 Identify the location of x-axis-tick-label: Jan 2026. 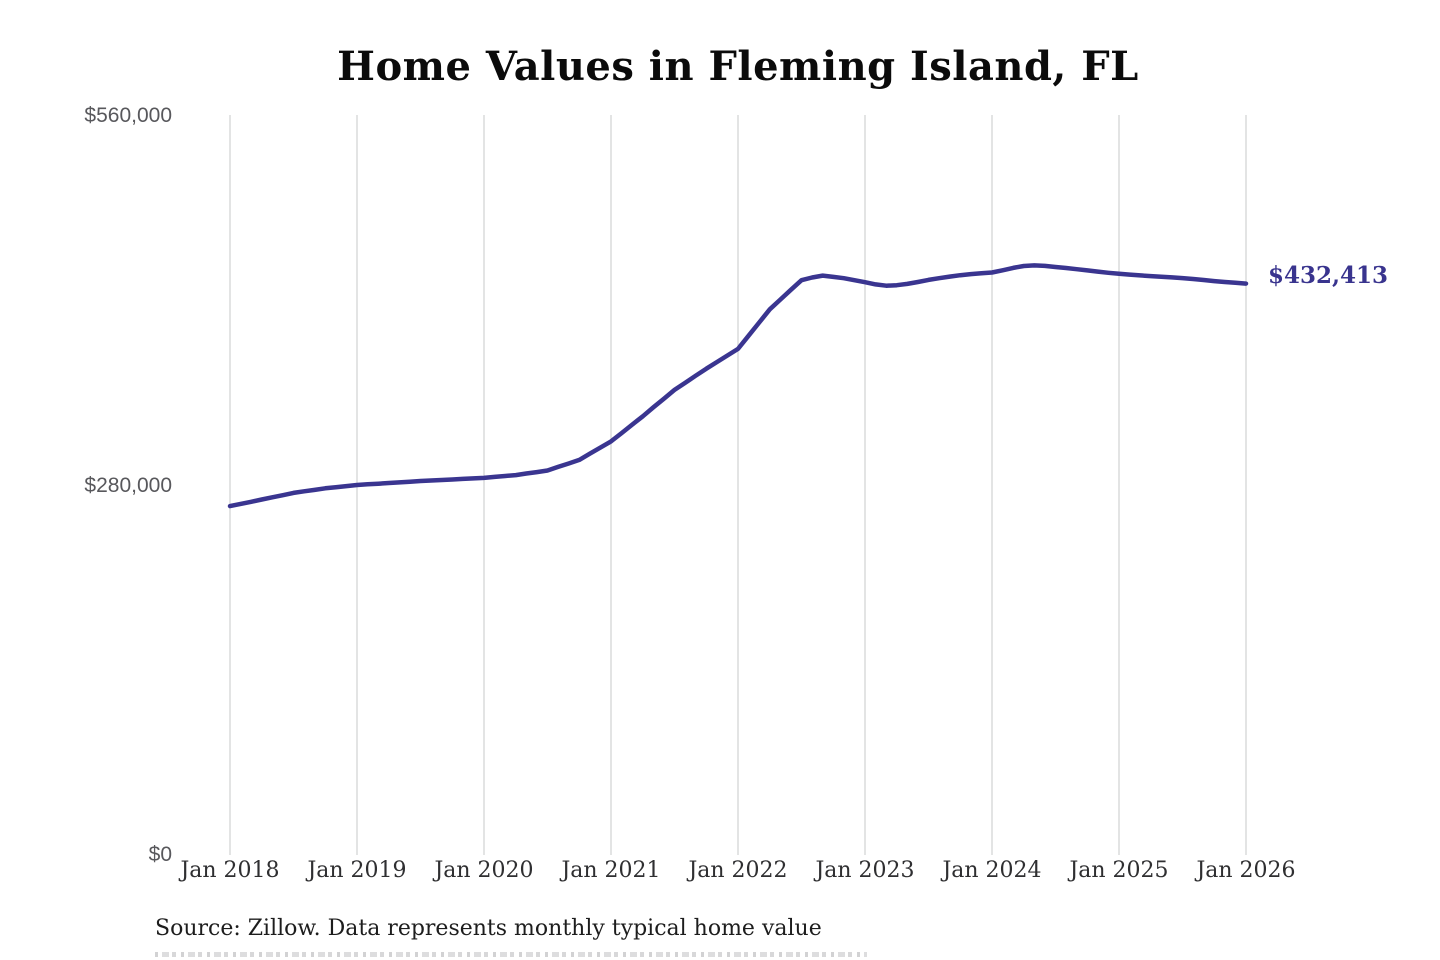
(1246, 870).